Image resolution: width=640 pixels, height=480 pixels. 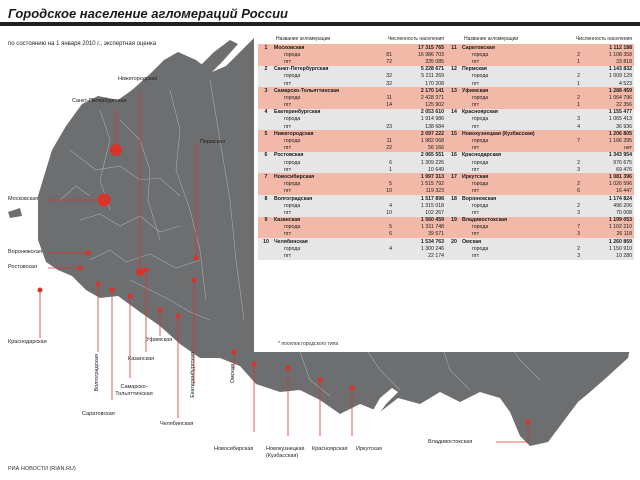 What do you see at coordinates (254, 364) in the screenshot?
I see `dot-novosibirsk` at bounding box center [254, 364].